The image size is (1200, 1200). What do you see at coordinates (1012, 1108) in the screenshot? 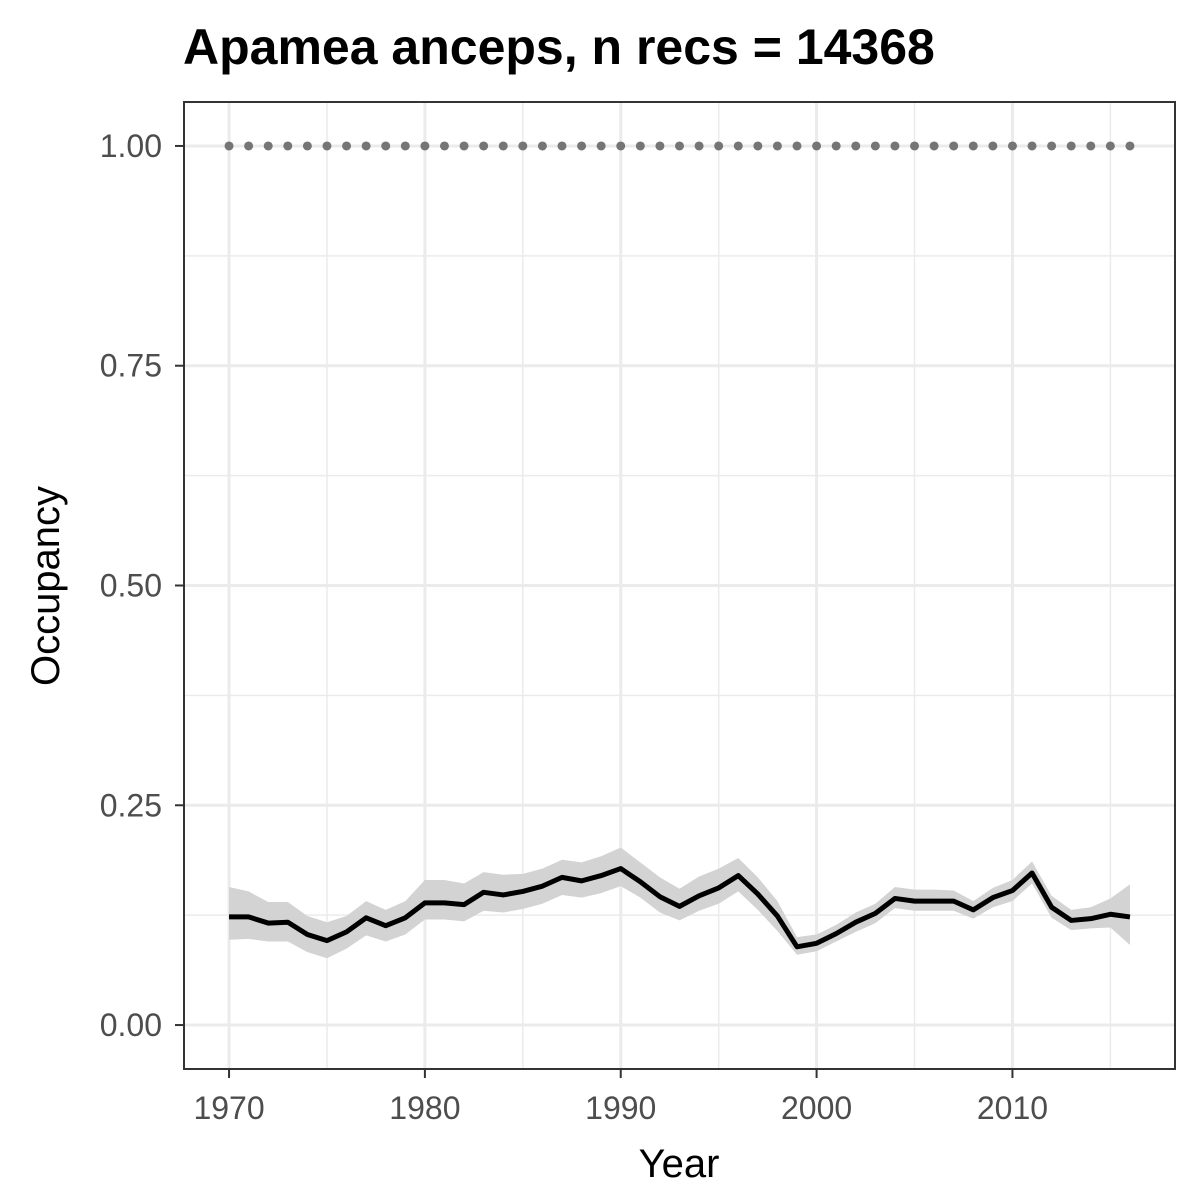
I see `x-tick-label: 2010` at bounding box center [1012, 1108].